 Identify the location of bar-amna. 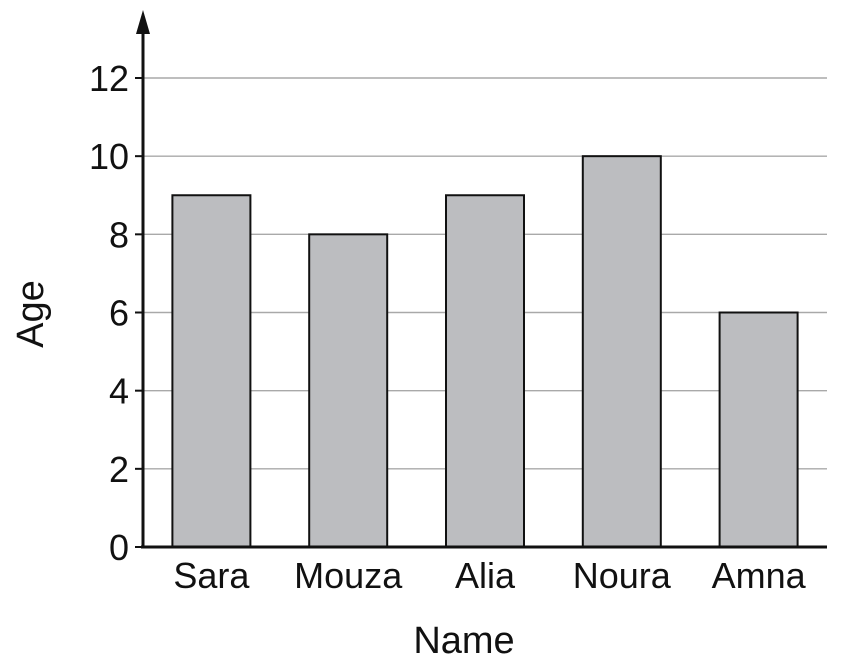
(758, 429).